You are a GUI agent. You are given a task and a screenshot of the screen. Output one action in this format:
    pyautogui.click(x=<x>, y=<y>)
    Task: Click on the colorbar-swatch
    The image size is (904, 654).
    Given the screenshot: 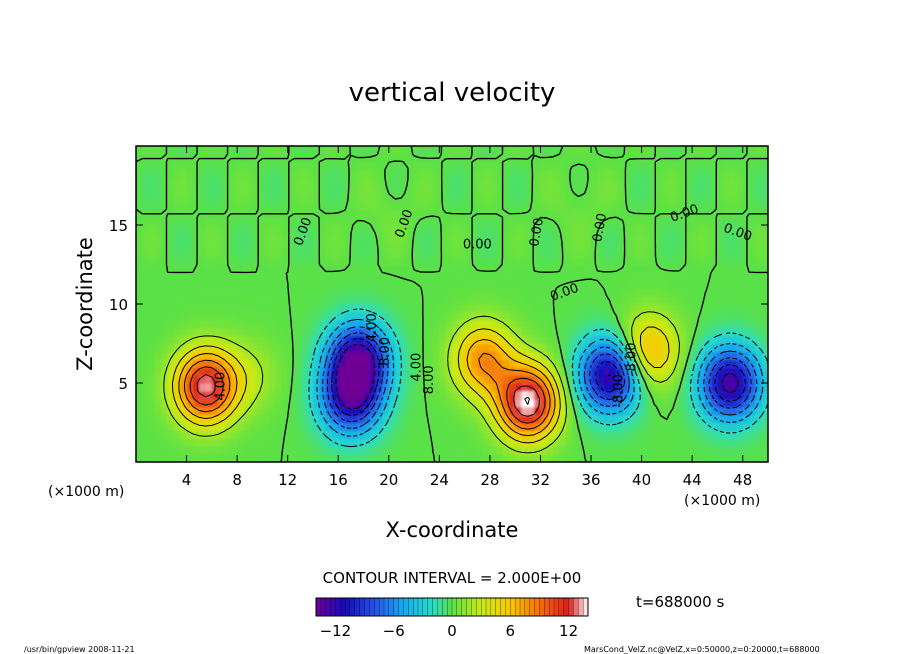 What is the action you would take?
    pyautogui.click(x=377, y=607)
    